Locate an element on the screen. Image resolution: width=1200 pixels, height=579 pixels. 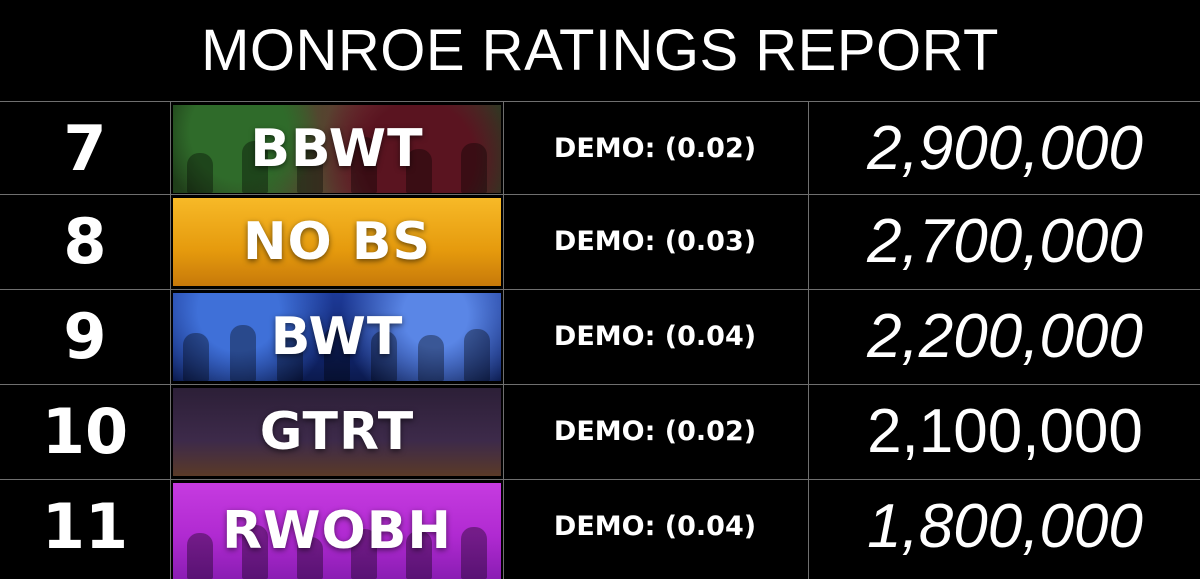
show-label: BWT is located at coordinates (337, 337).